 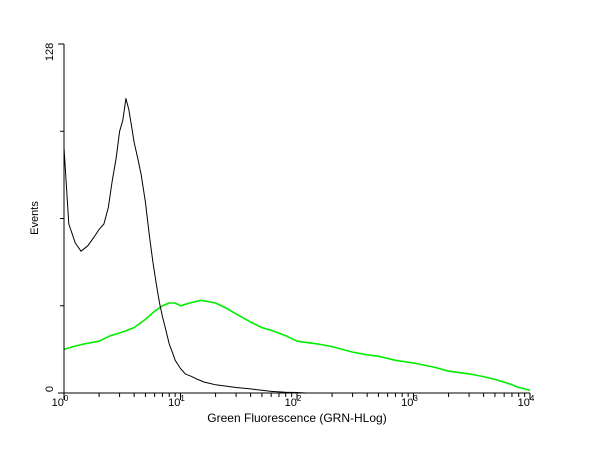 I want to click on x-tick-label: 10², so click(x=293, y=401).